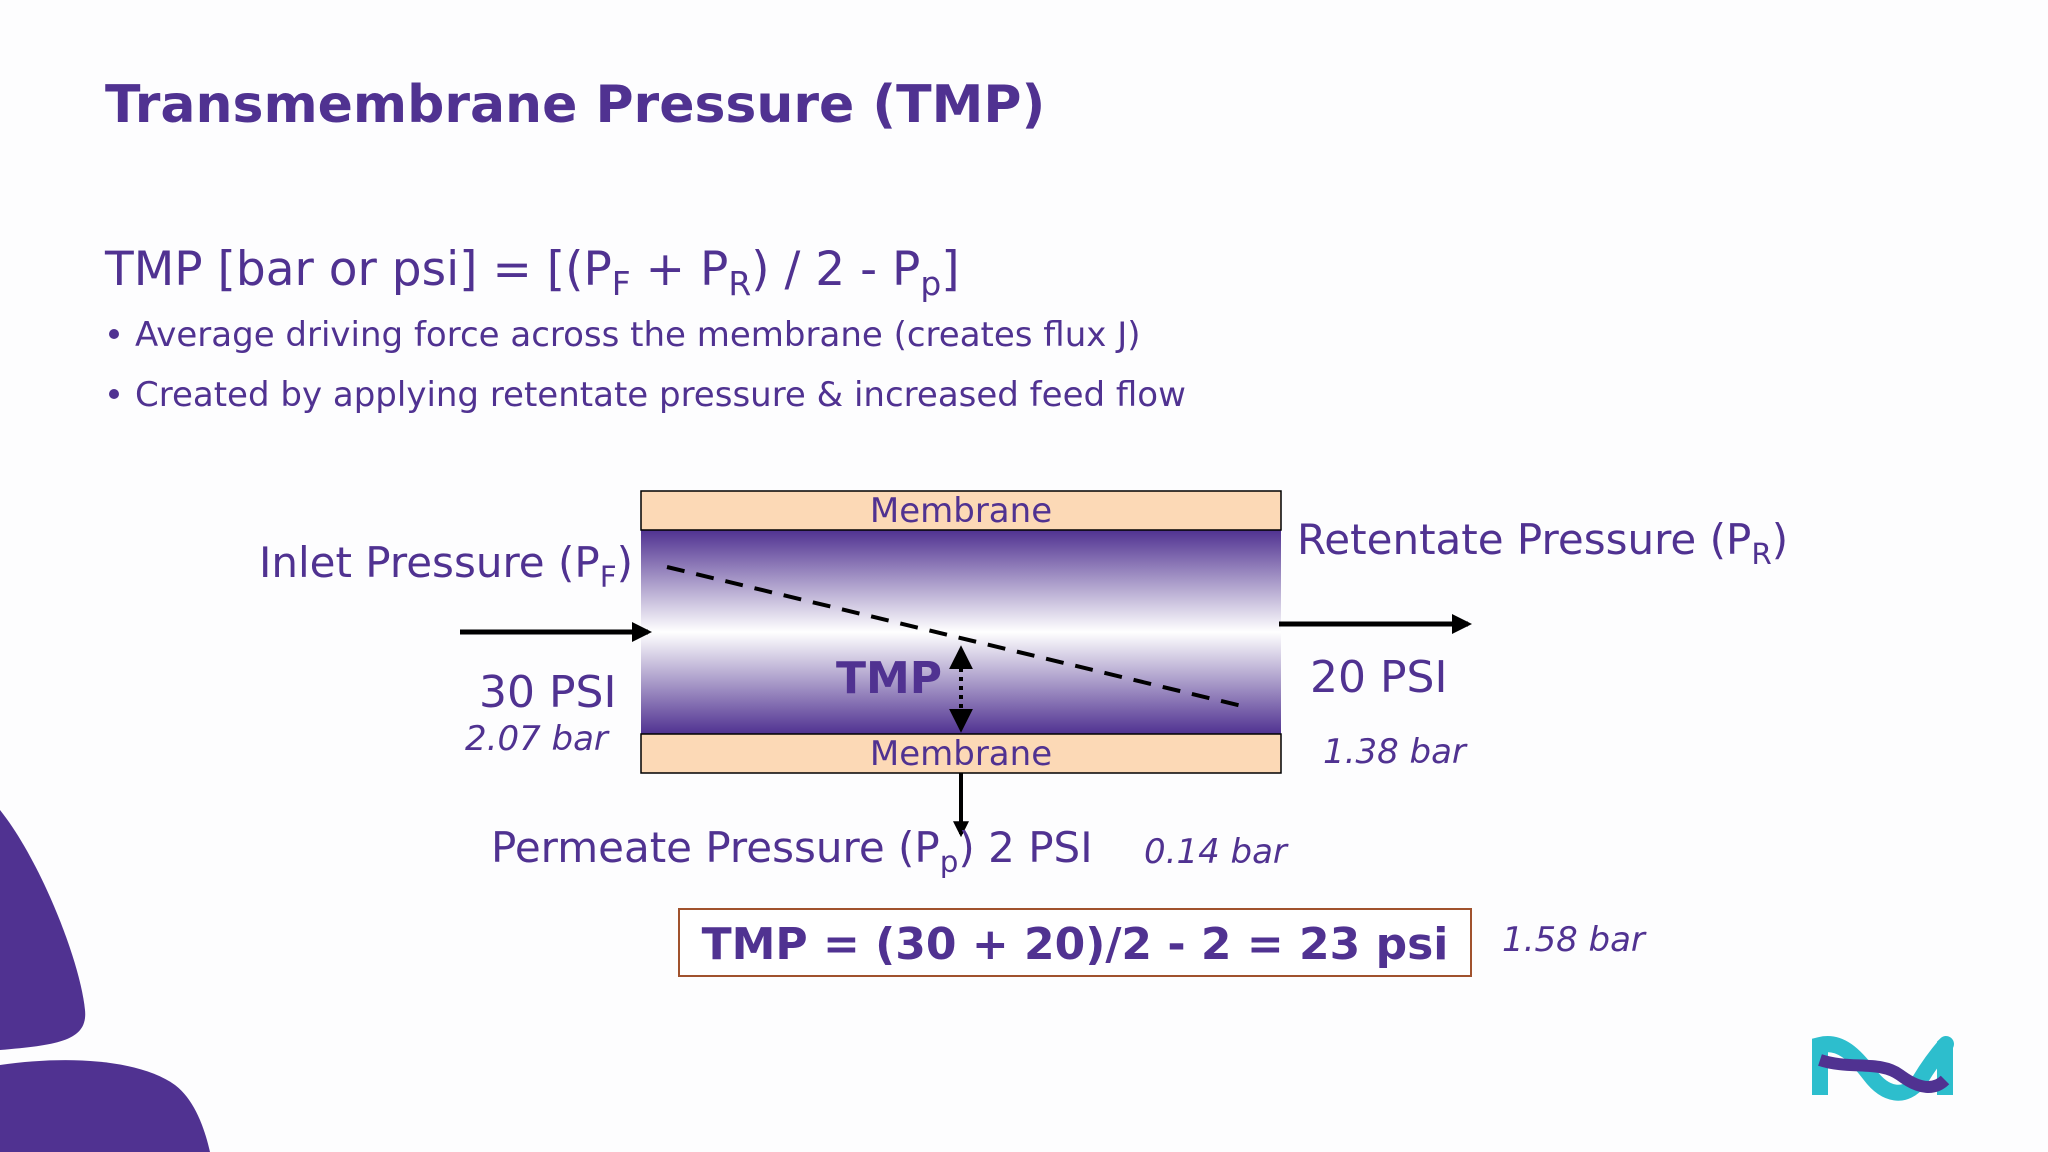  What do you see at coordinates (930, 283) in the screenshot?
I see `formula-sub: p` at bounding box center [930, 283].